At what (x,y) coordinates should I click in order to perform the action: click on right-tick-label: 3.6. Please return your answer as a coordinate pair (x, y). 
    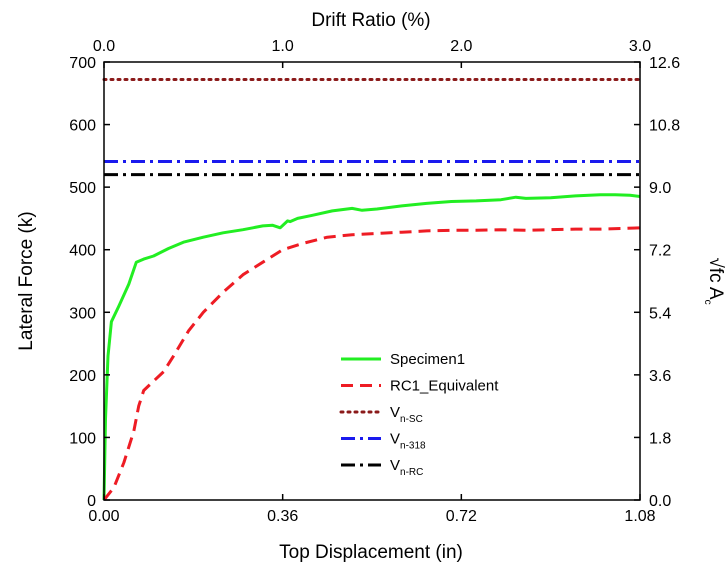
    Looking at the image, I should click on (660, 376).